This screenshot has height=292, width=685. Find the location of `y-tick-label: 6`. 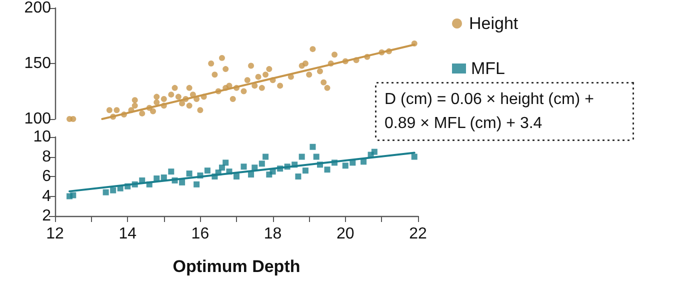

y-tick-label: 6 is located at coordinates (47, 176).